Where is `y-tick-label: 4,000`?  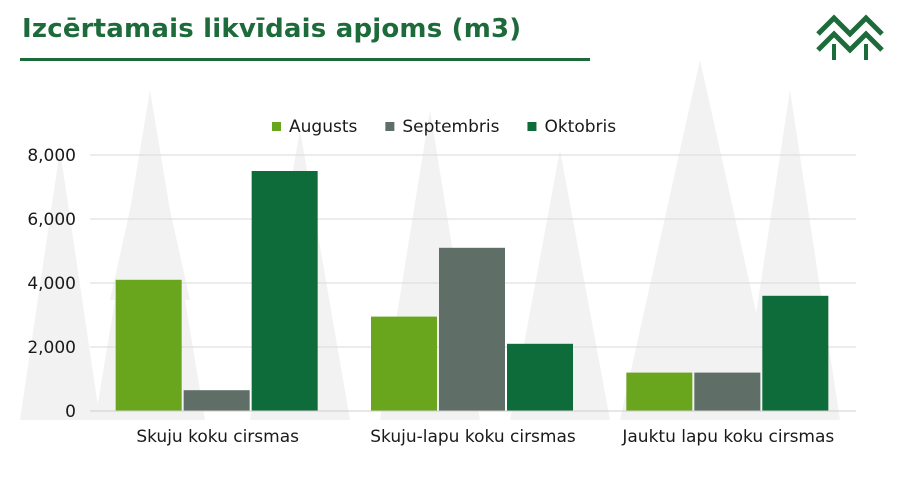
y-tick-label: 4,000 is located at coordinates (51, 284).